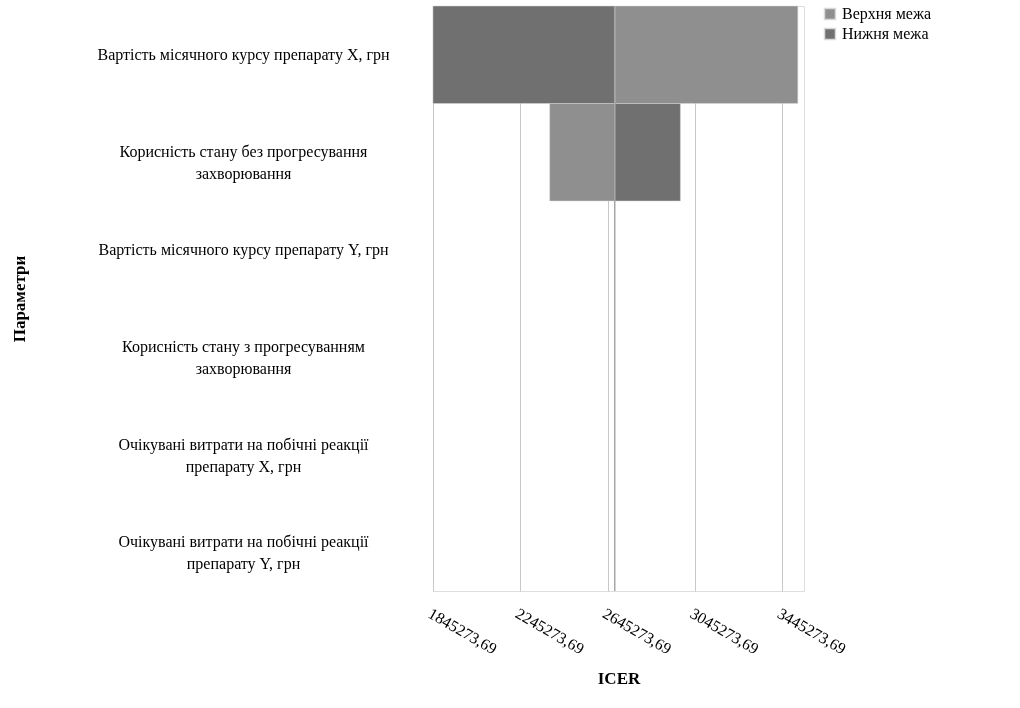  I want to click on y-tick-label: Корисність стану без прогресування захворювання, so click(244, 163).